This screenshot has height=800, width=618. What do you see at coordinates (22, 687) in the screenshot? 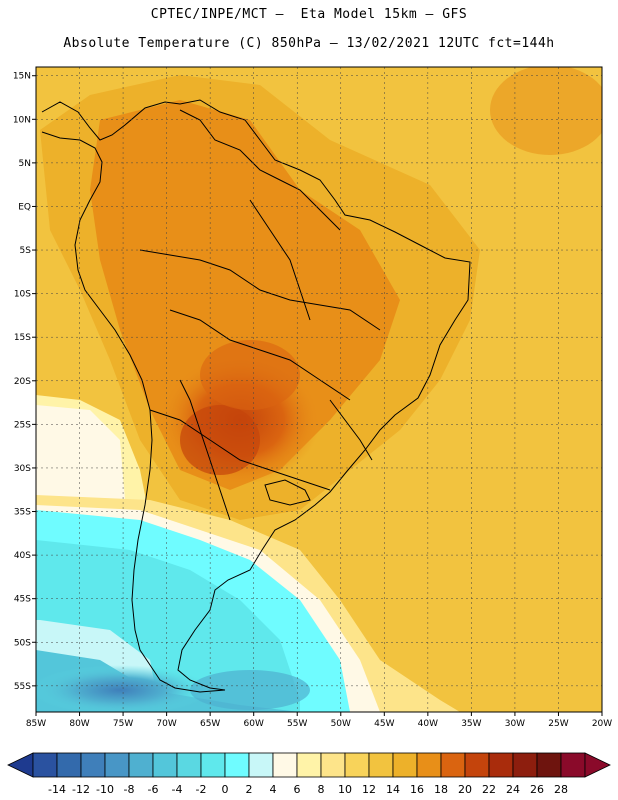
I see `lat-label: 55S` at bounding box center [22, 687].